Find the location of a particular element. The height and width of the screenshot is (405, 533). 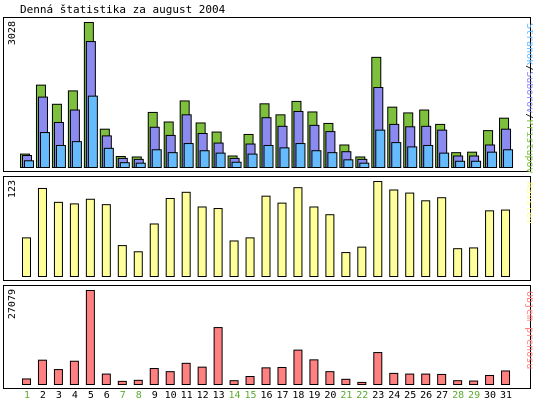

x-tick-label-day-17: 17 is located at coordinates (282, 395).